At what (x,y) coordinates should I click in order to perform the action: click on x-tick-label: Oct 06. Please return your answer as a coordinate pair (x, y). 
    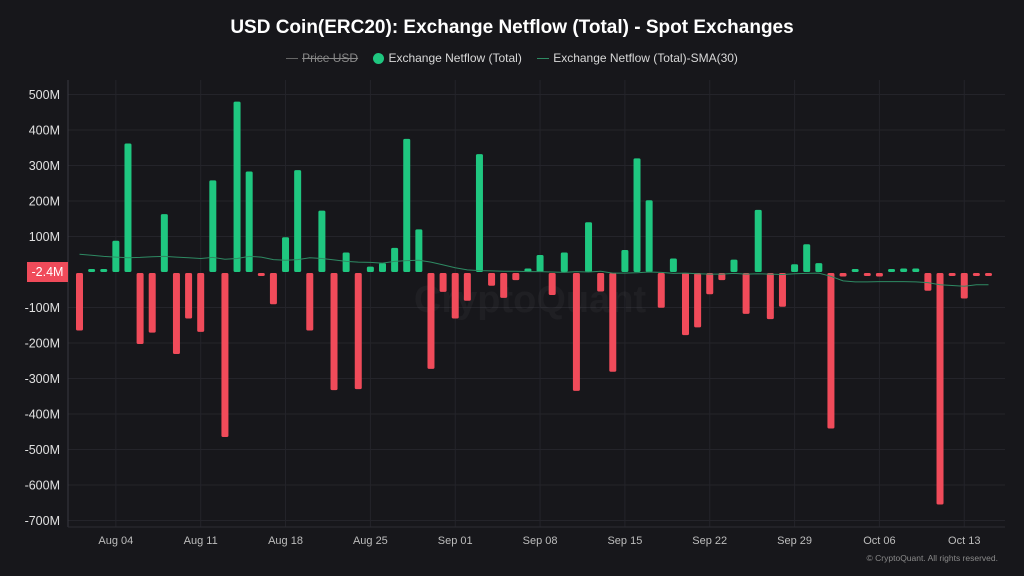
    Looking at the image, I should click on (879, 541).